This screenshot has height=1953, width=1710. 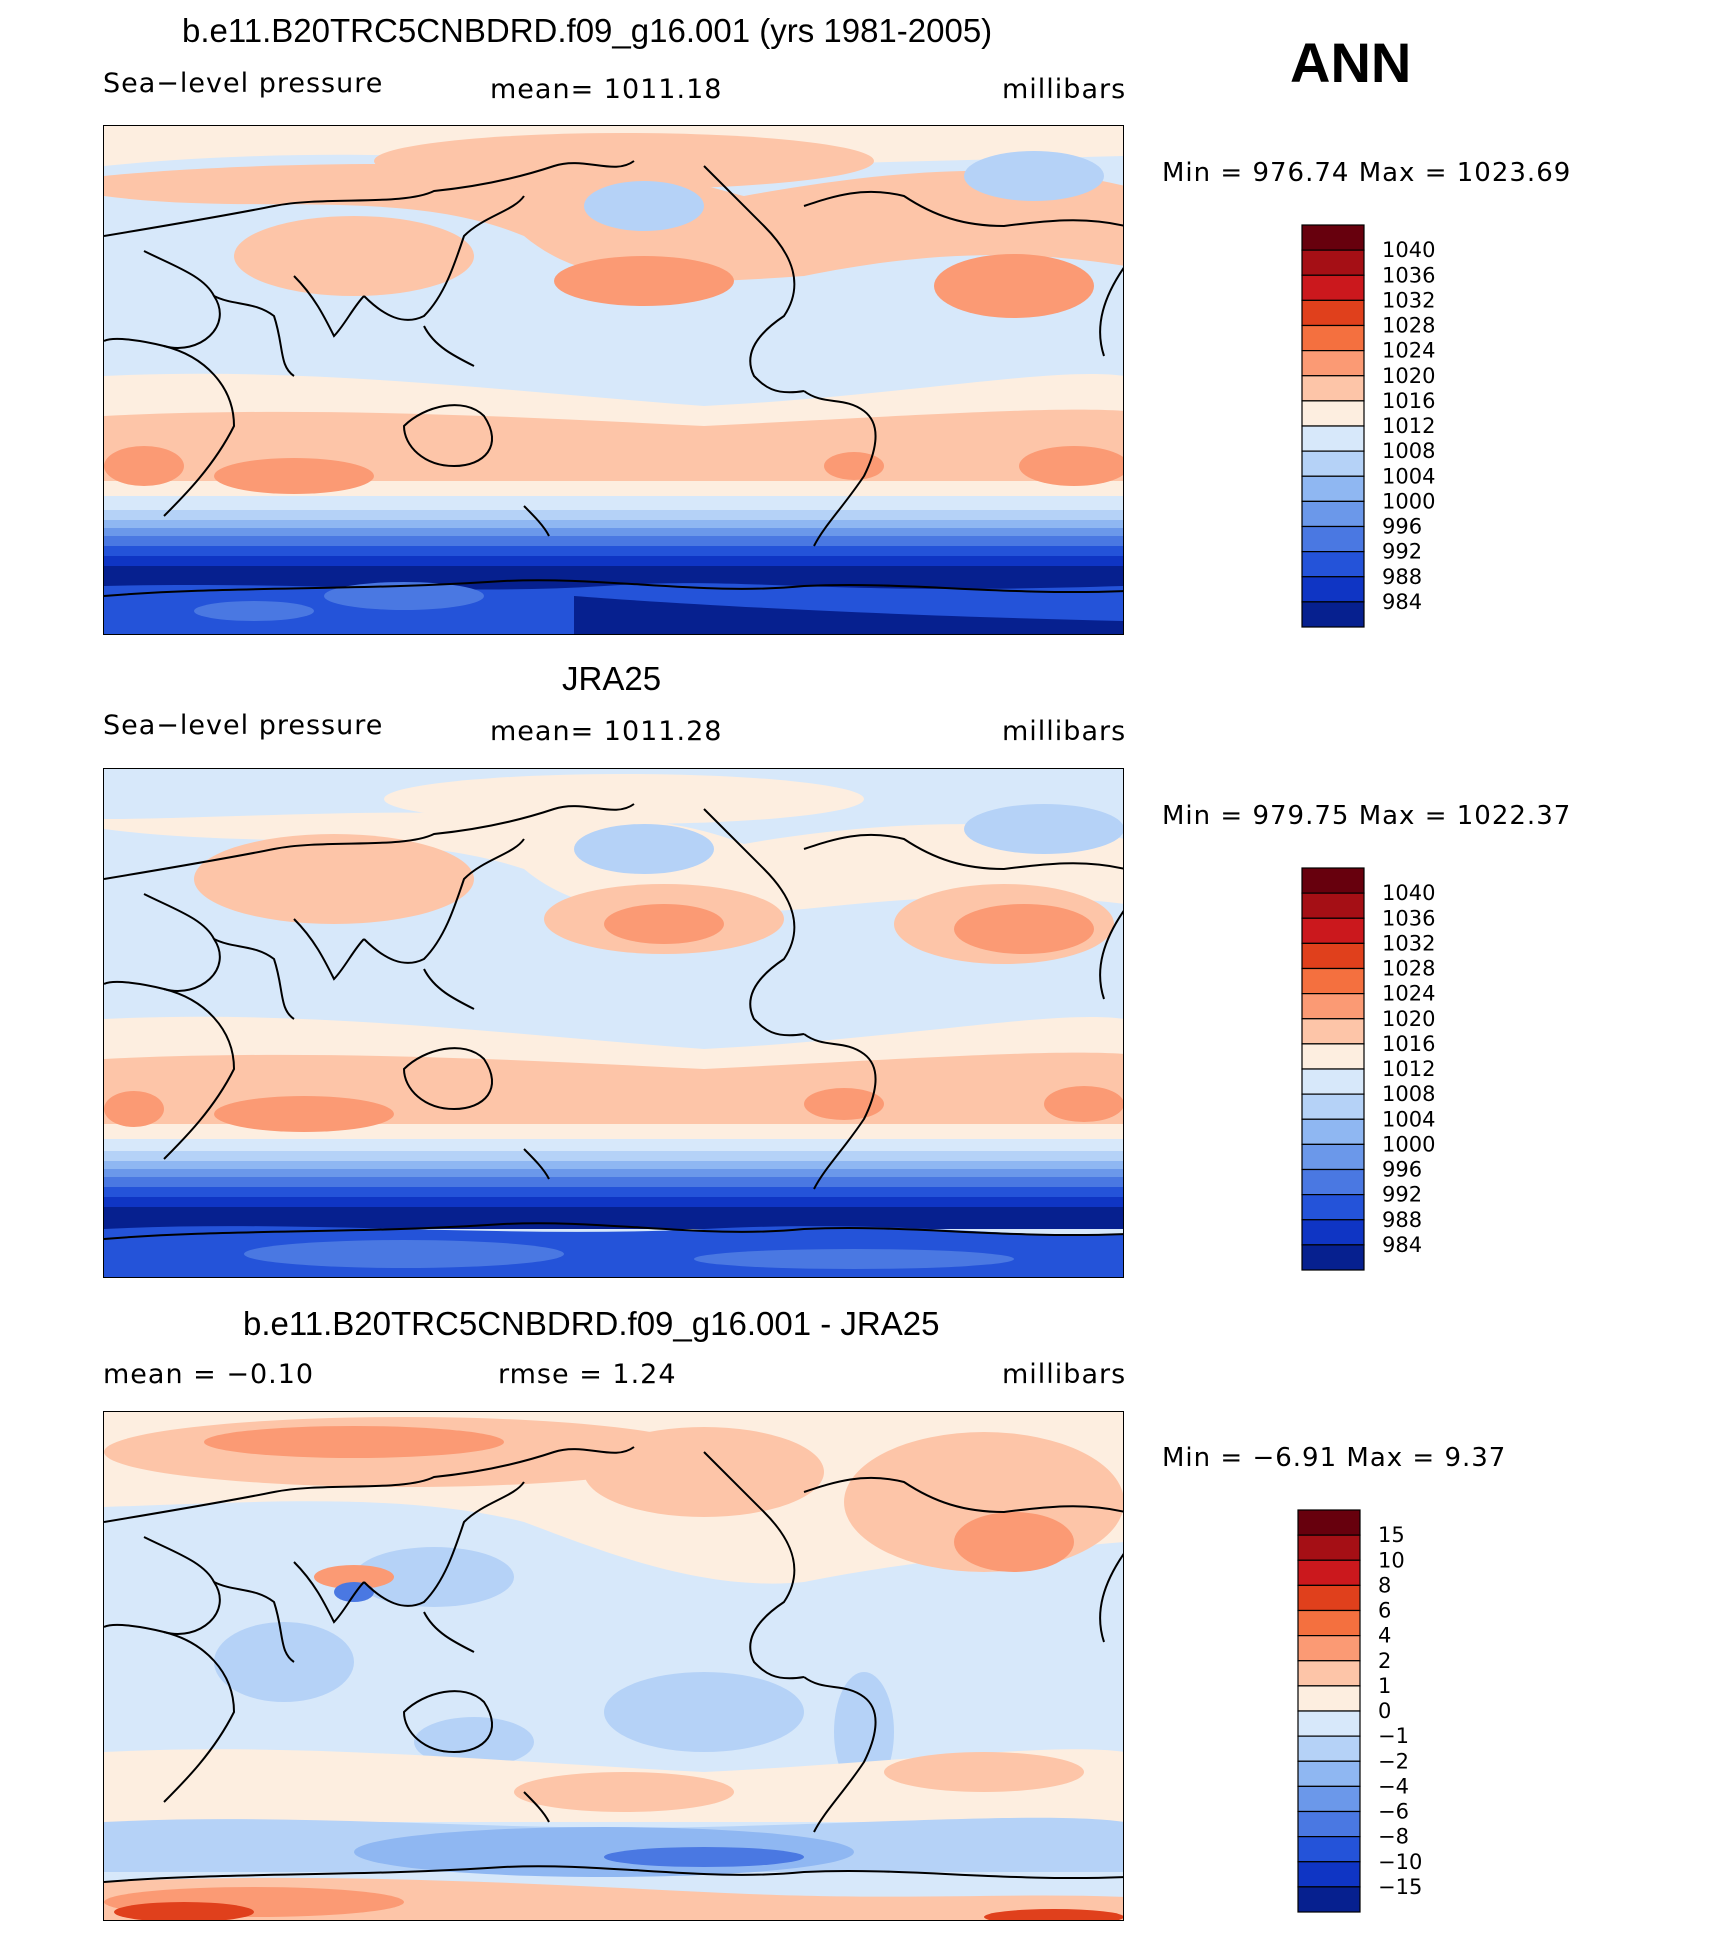 I want to click on panel1-variable-label: Sea−level pressure, so click(x=243, y=83).